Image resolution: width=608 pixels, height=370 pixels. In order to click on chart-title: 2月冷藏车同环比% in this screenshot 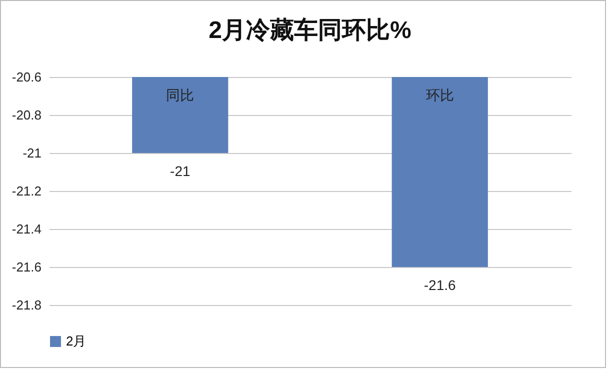, I will do `click(310, 30)`.